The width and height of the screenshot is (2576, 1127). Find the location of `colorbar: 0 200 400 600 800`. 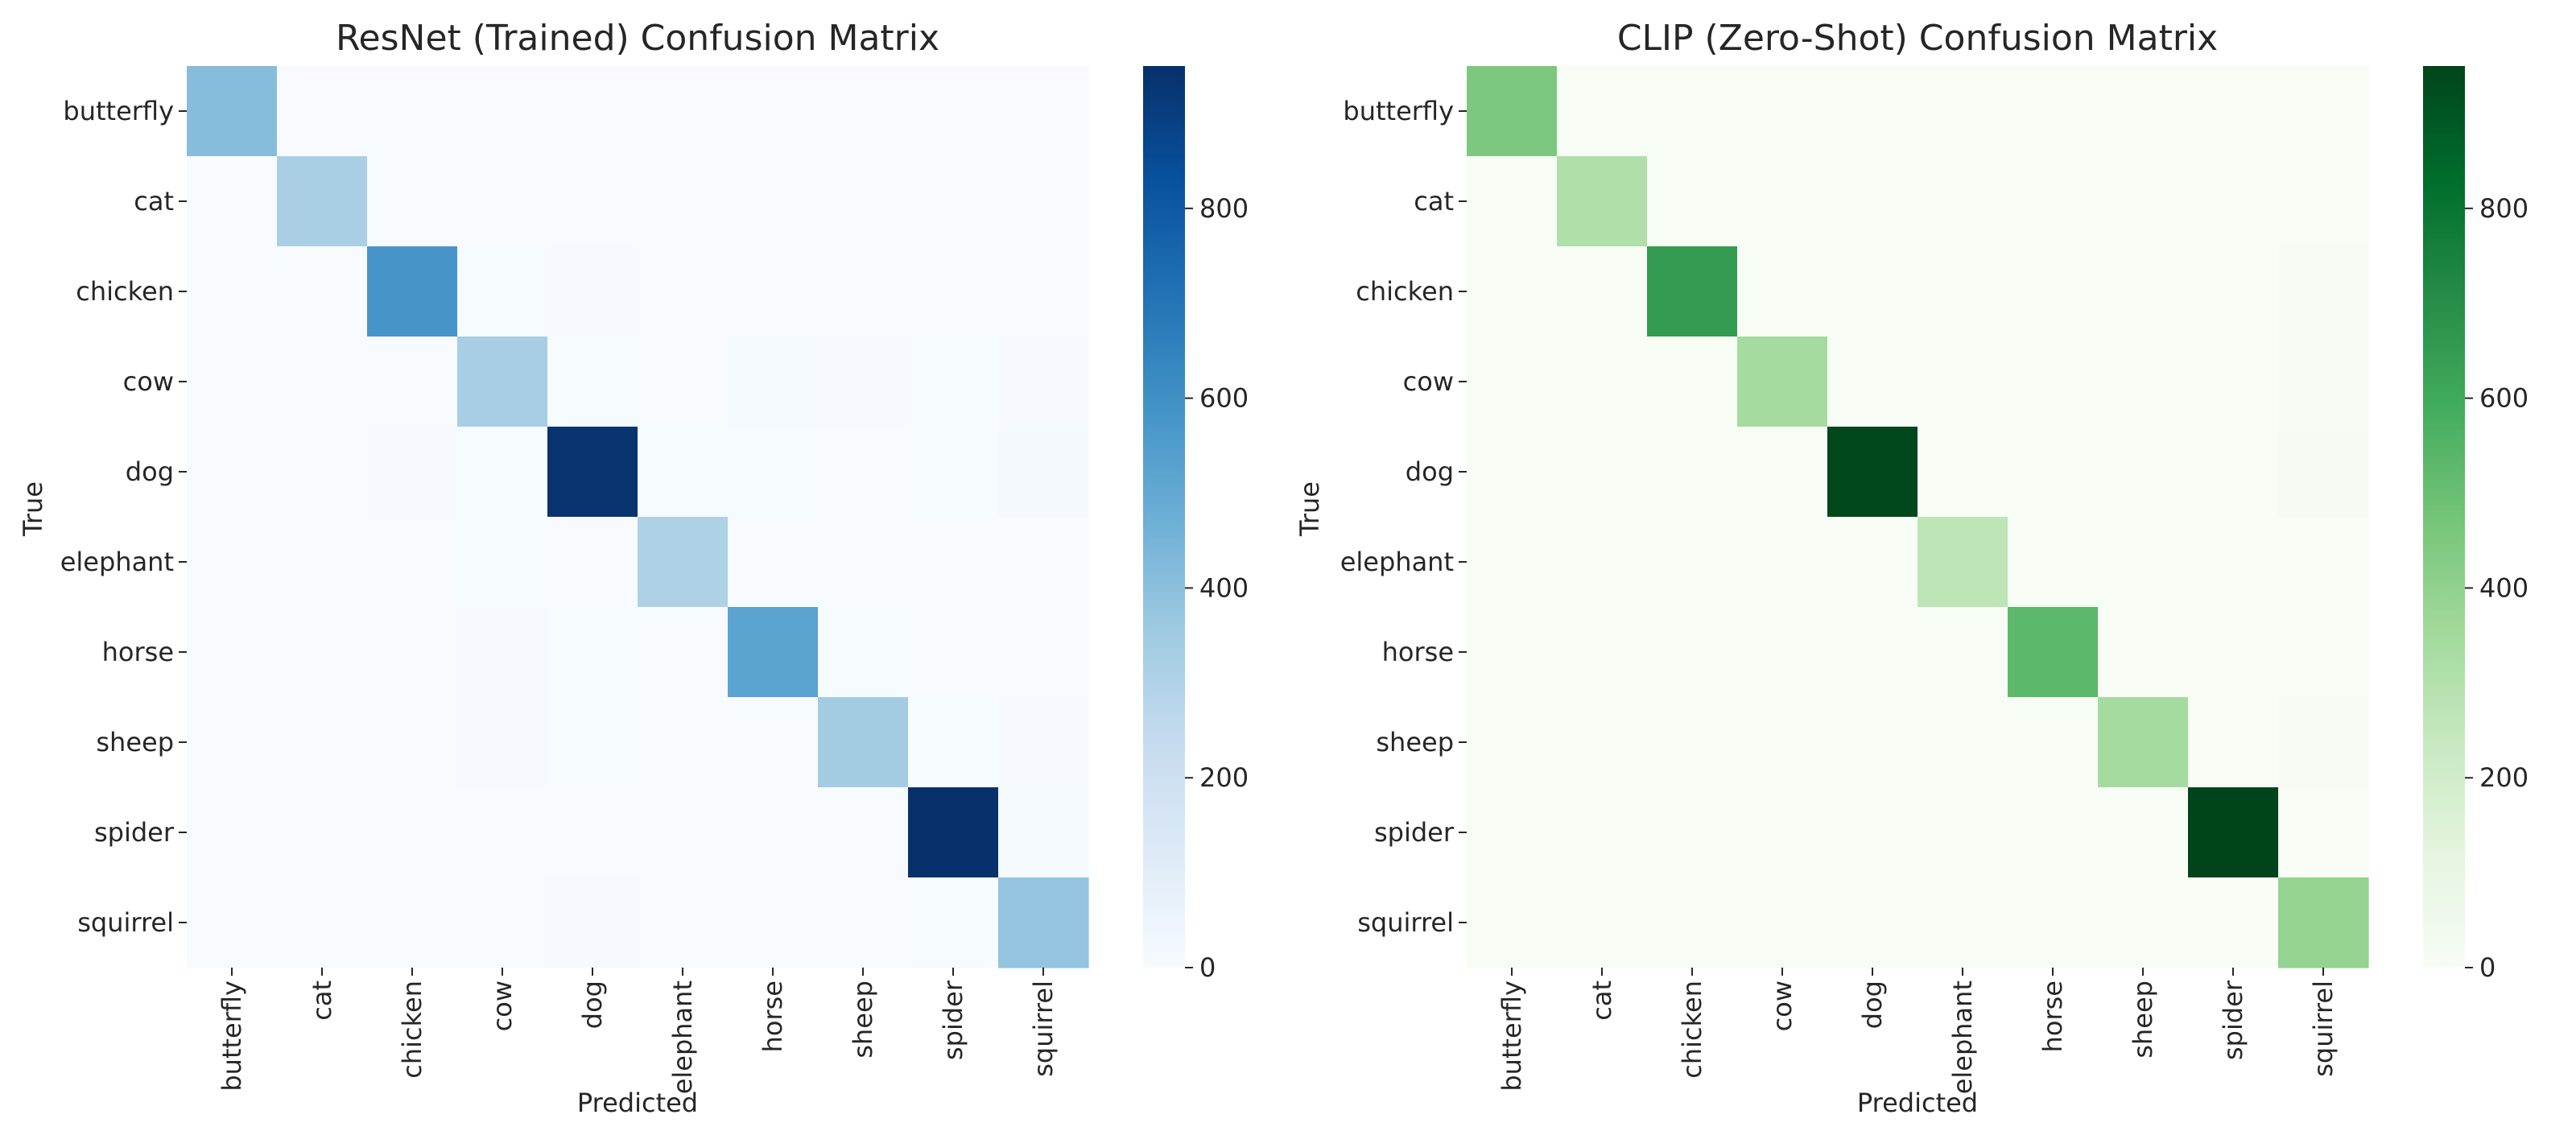

colorbar: 0 200 400 600 800 is located at coordinates (2476, 524).